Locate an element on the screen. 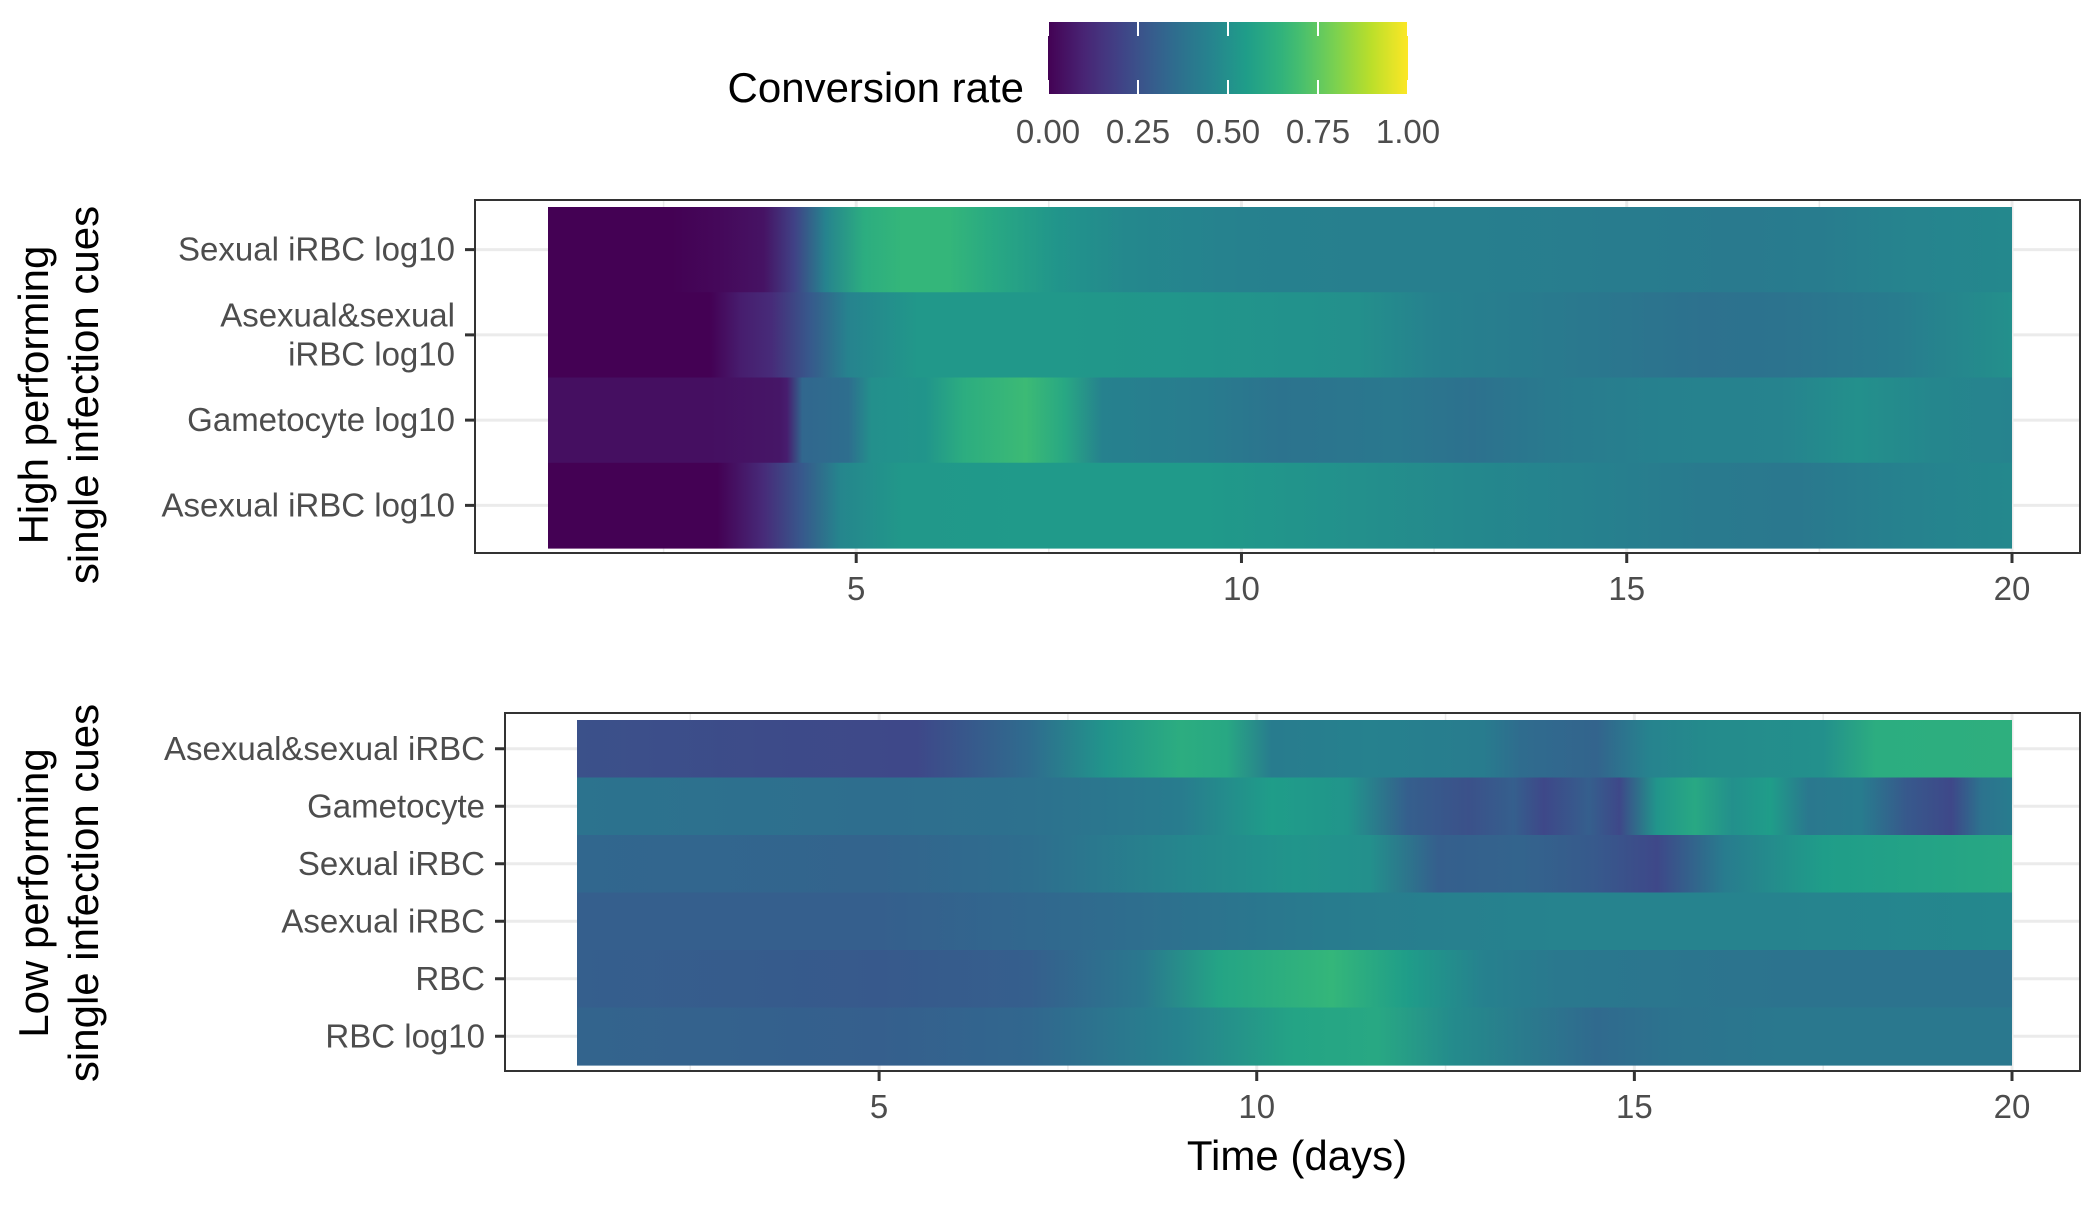  x-axis-title: Time (days) is located at coordinates (1297, 1155).